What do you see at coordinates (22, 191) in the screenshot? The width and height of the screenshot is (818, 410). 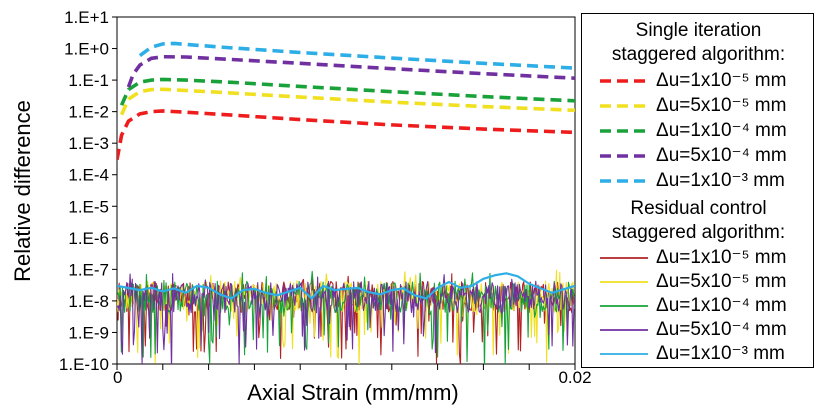 I see `y-axis-label: Relative difference` at bounding box center [22, 191].